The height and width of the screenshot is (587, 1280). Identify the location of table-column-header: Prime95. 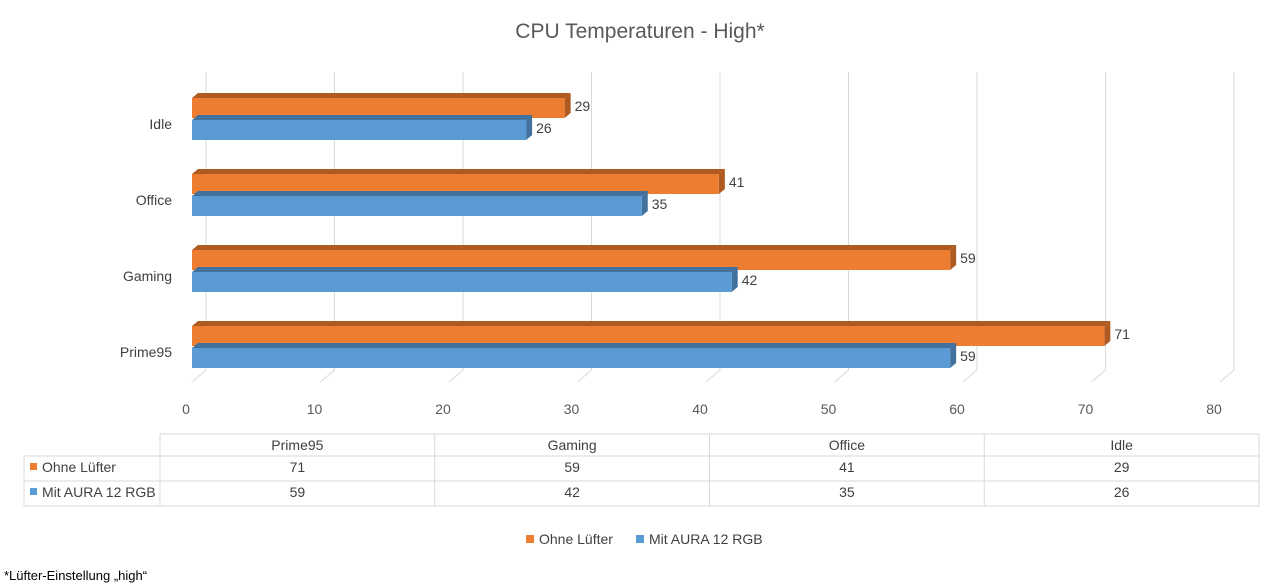
(297, 445).